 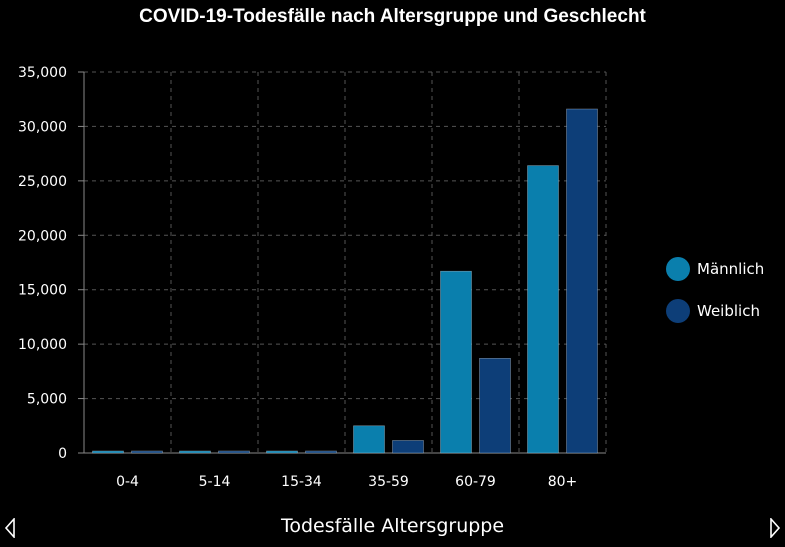 I want to click on y-tick-label: 0, so click(x=62, y=454).